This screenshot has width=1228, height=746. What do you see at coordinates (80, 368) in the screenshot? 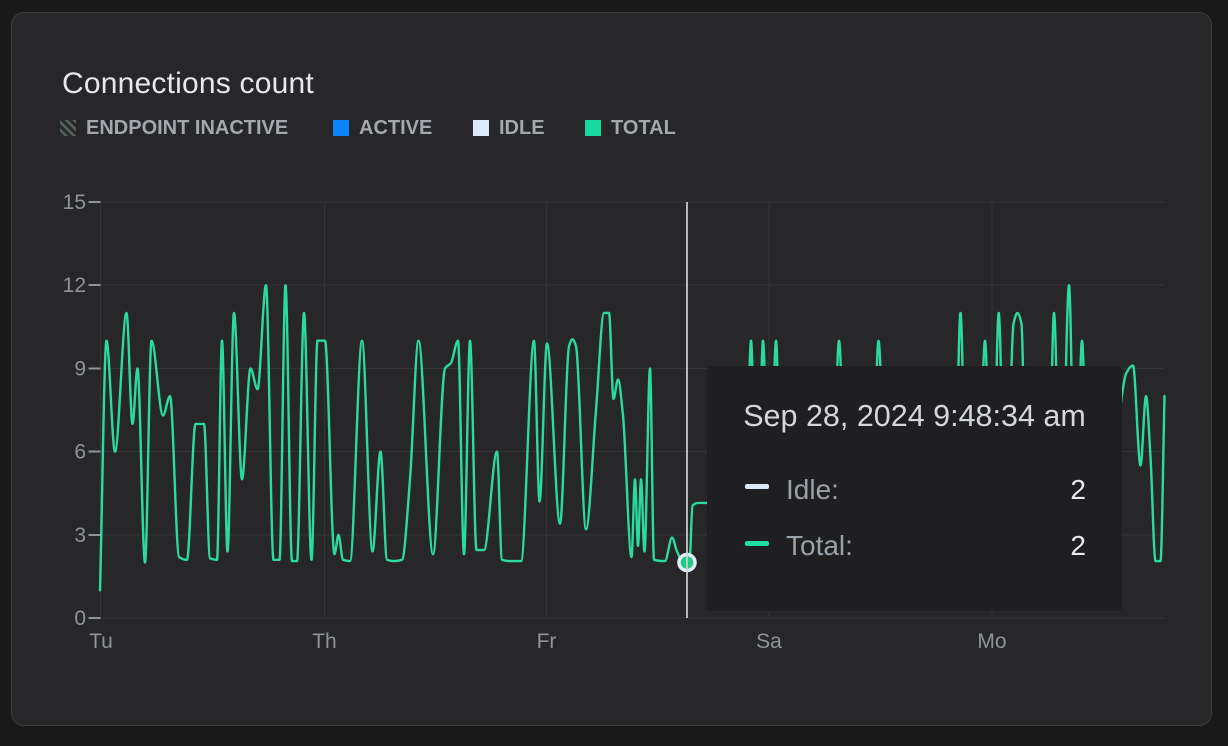
I see `svg-text: 9` at bounding box center [80, 368].